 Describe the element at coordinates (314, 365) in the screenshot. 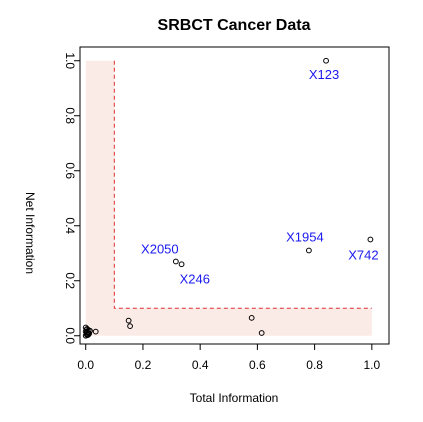

I see `x-tick-label: 0.8` at that location.